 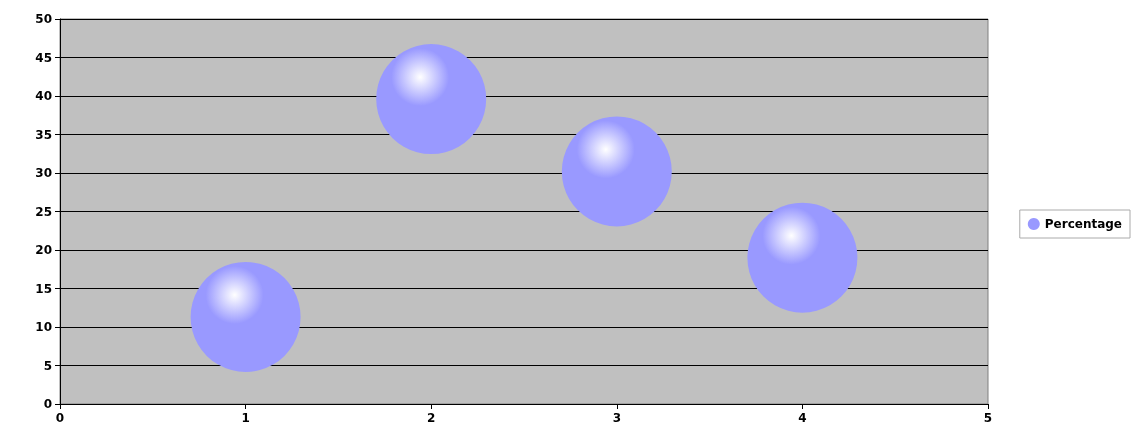 I want to click on y-tick-label: 35, so click(x=43, y=134).